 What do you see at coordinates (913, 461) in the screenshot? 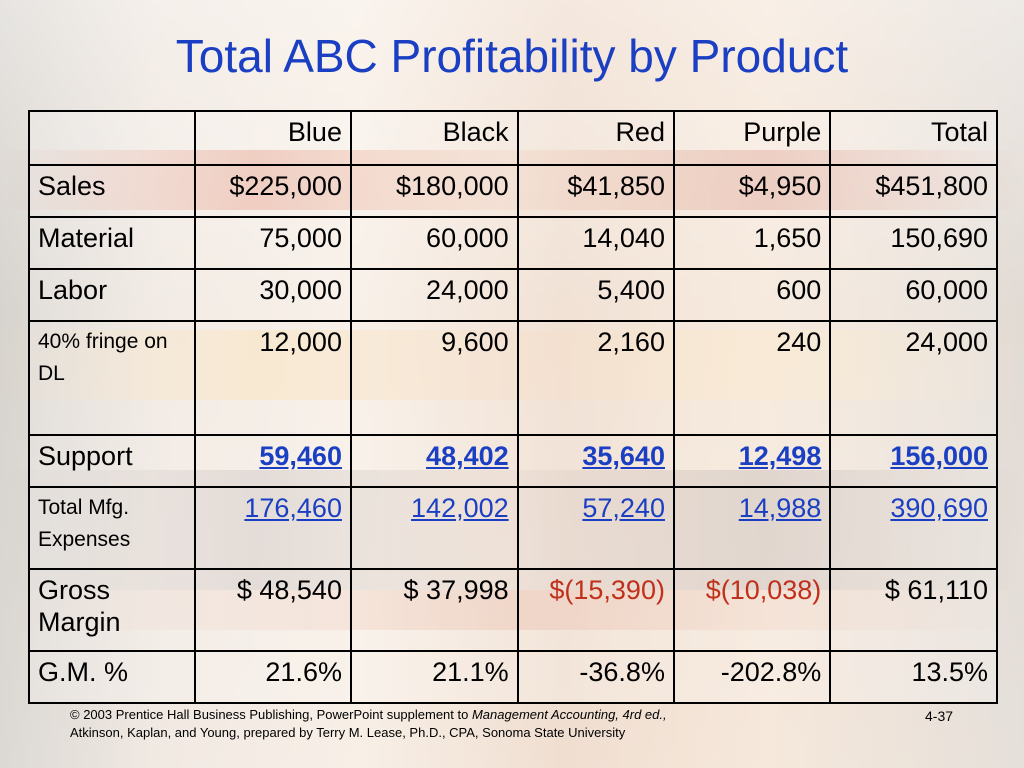
I see `cell-value: 156,000` at bounding box center [913, 461].